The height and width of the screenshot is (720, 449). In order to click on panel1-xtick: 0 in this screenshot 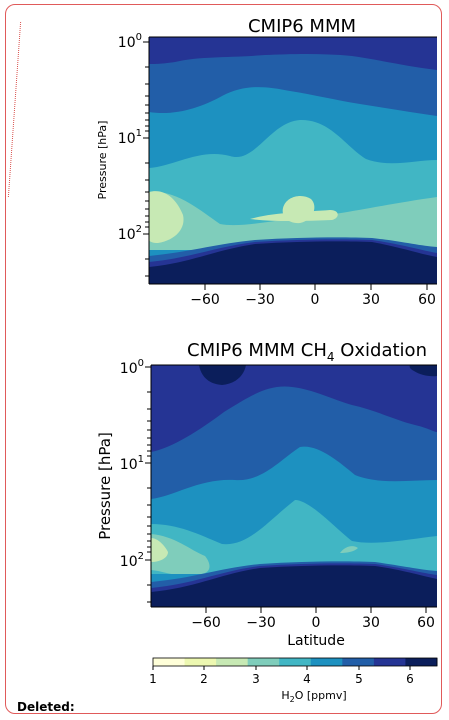, I will do `click(315, 300)`.